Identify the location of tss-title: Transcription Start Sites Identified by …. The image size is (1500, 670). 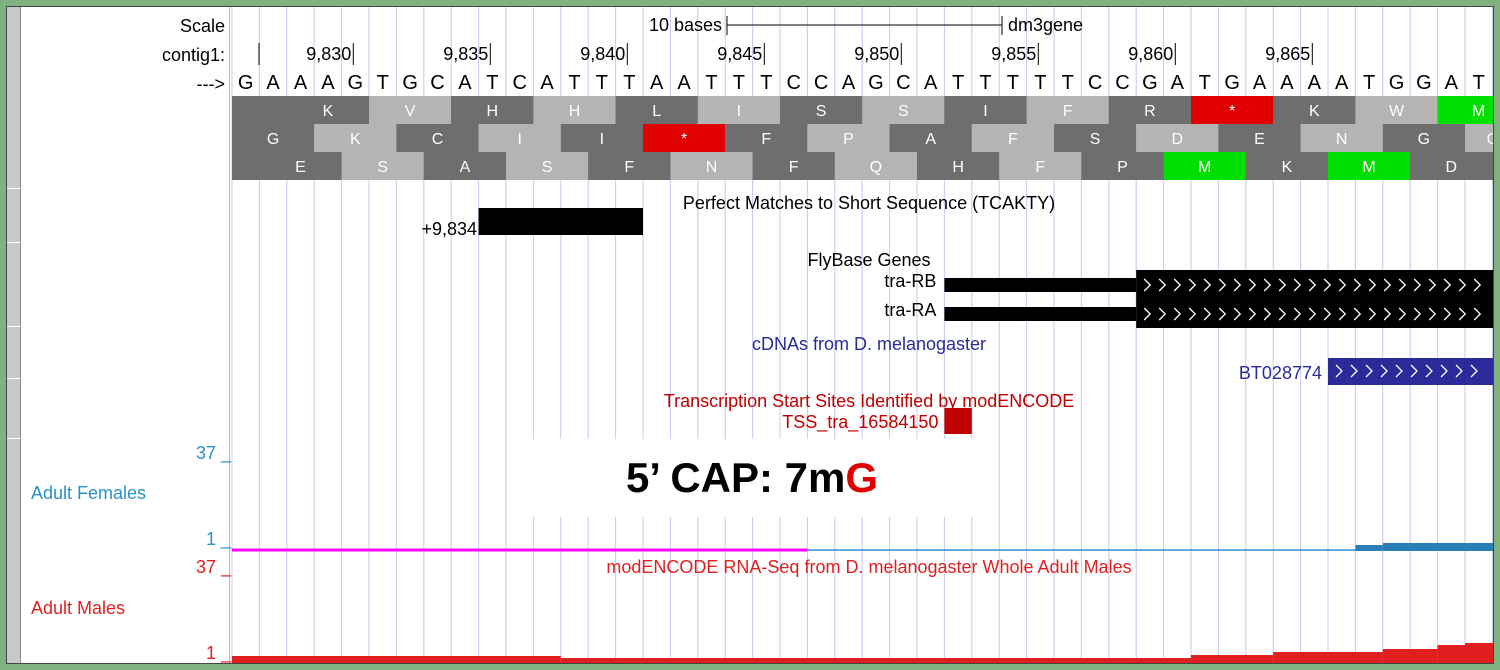
(869, 401).